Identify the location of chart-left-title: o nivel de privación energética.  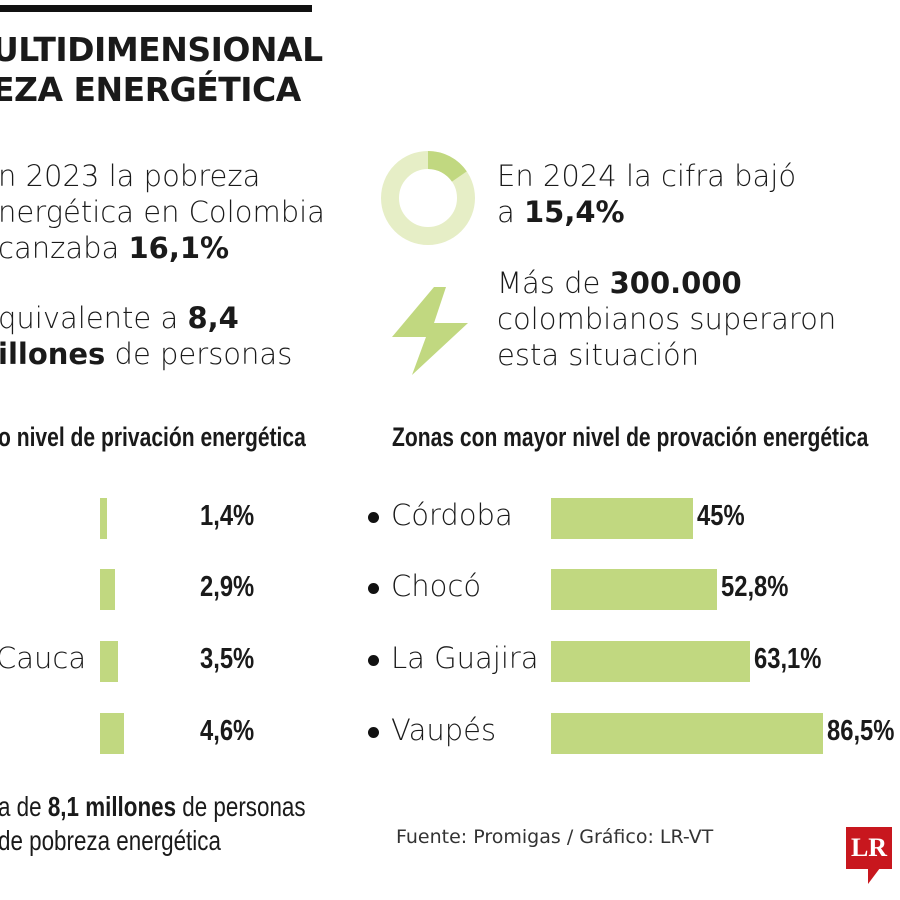
(153, 437).